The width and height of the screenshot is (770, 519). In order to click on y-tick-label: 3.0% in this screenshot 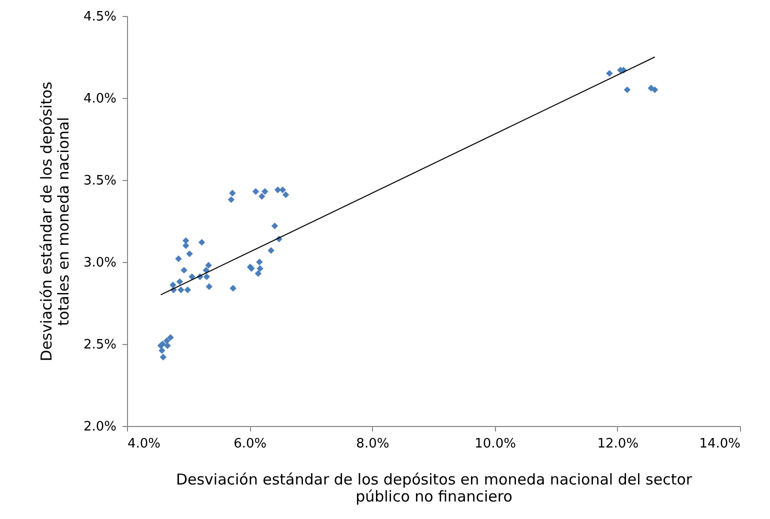, I will do `click(99, 263)`.